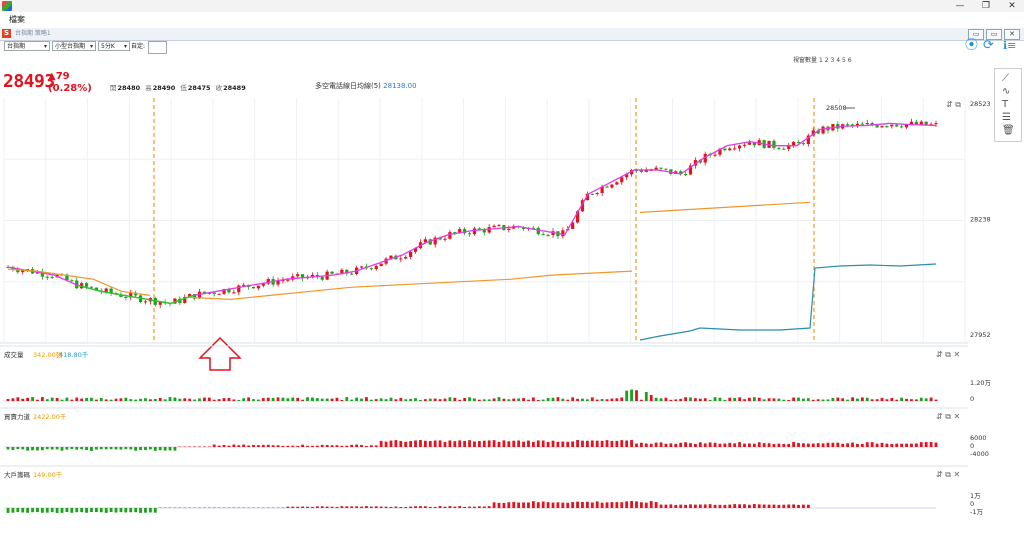 The width and height of the screenshot is (1024, 533). What do you see at coordinates (838, 60) in the screenshot?
I see `window-count-4: 4` at bounding box center [838, 60].